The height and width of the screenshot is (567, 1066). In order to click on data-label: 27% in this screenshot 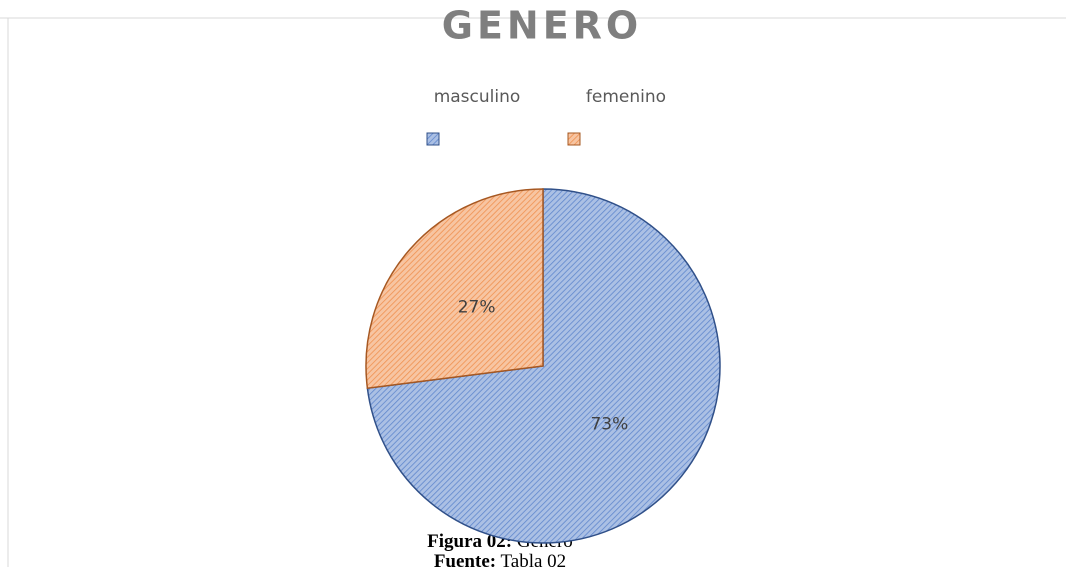, I will do `click(477, 307)`.